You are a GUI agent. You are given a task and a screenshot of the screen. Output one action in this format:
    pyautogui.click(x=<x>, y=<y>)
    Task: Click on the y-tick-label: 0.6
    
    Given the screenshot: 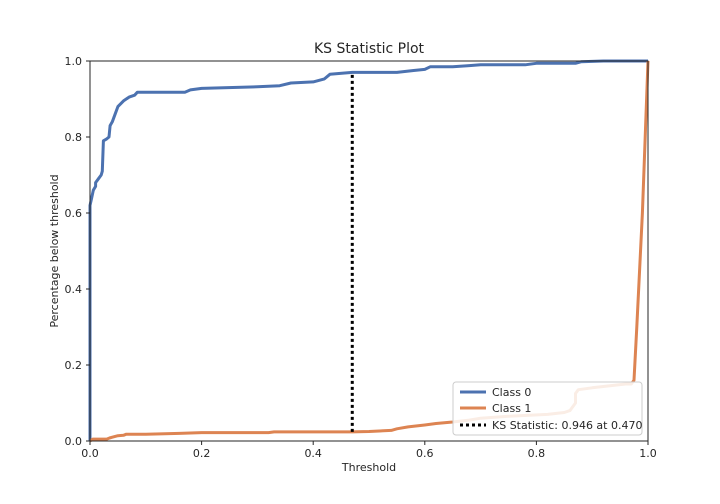 What is the action you would take?
    pyautogui.click(x=74, y=213)
    